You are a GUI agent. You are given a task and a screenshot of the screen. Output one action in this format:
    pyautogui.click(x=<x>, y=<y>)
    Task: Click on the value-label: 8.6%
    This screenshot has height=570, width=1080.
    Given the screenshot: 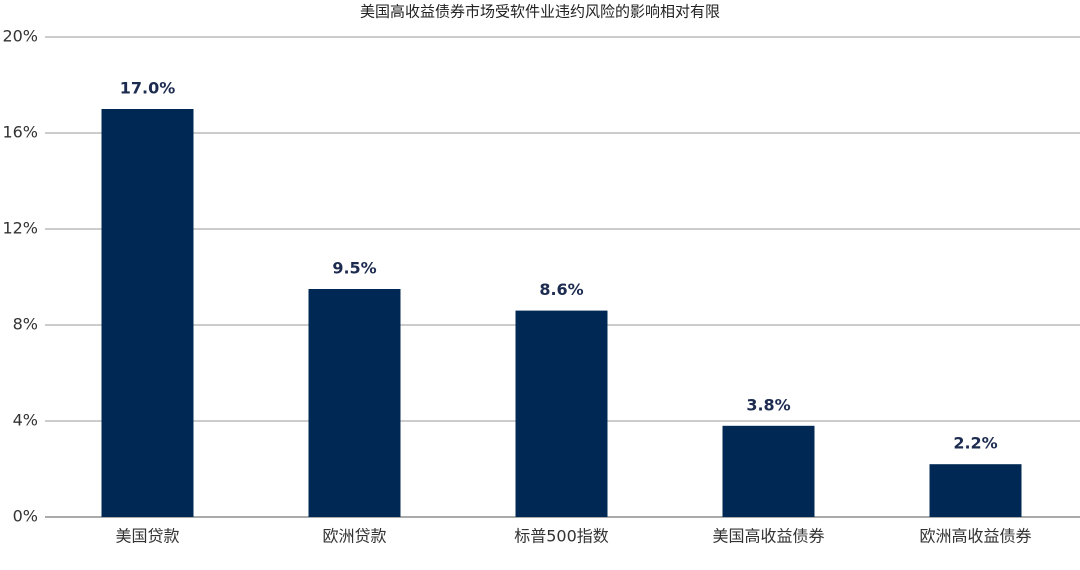 What is the action you would take?
    pyautogui.click(x=561, y=289)
    